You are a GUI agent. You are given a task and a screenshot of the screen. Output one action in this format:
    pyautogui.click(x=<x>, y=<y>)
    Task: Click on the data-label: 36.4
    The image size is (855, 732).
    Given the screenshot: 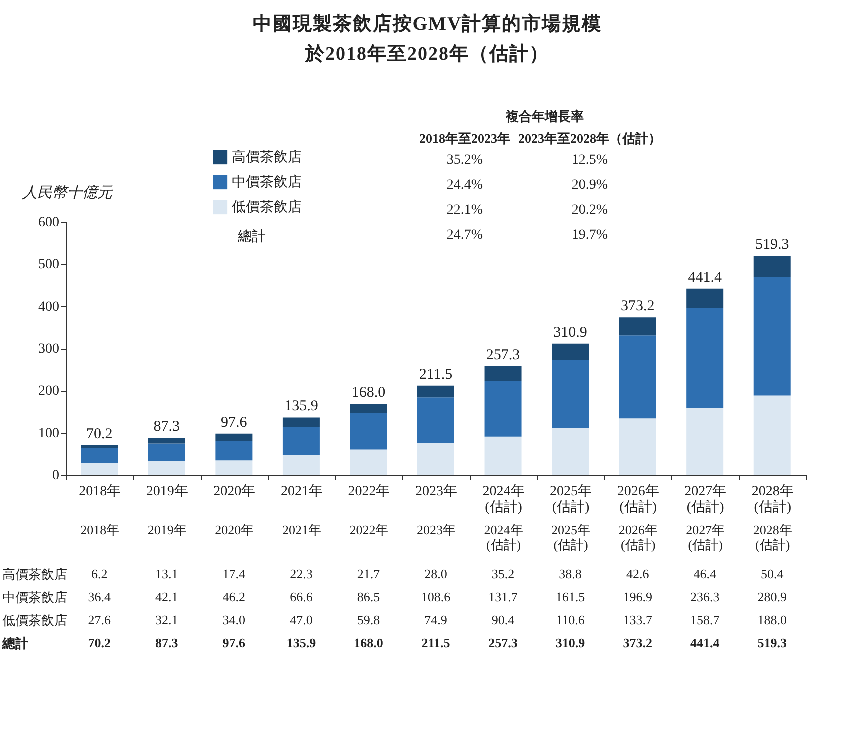 What is the action you would take?
    pyautogui.click(x=100, y=597)
    